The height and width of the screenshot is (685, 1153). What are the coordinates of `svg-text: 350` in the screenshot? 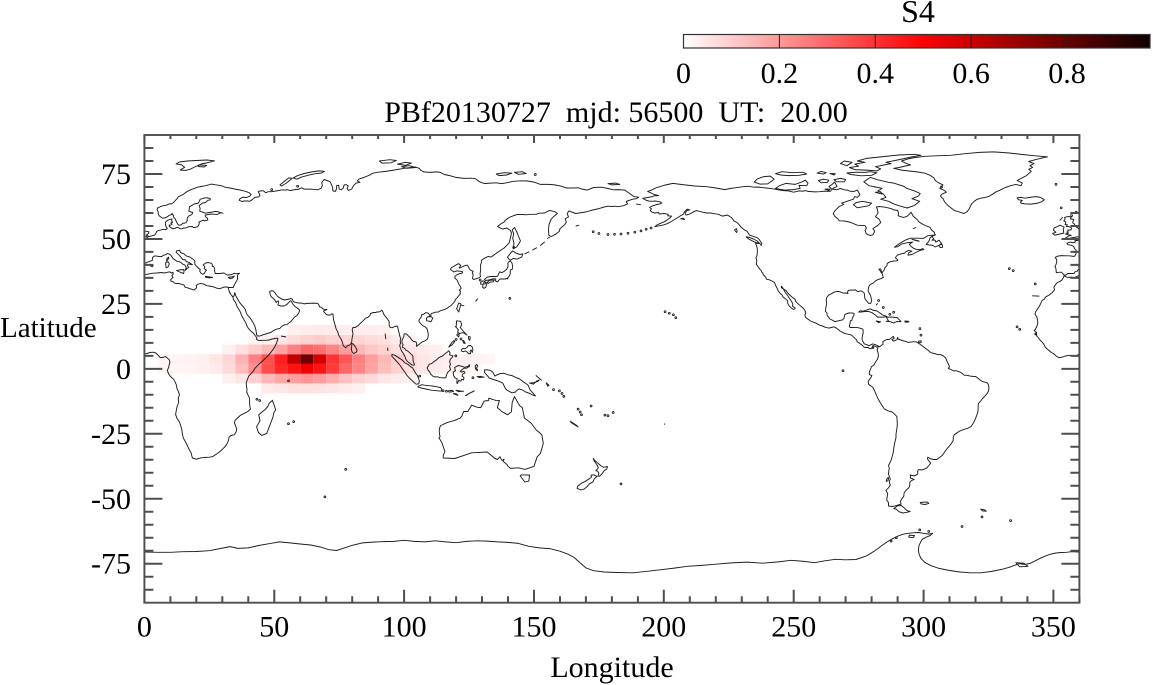 It's located at (1053, 627).